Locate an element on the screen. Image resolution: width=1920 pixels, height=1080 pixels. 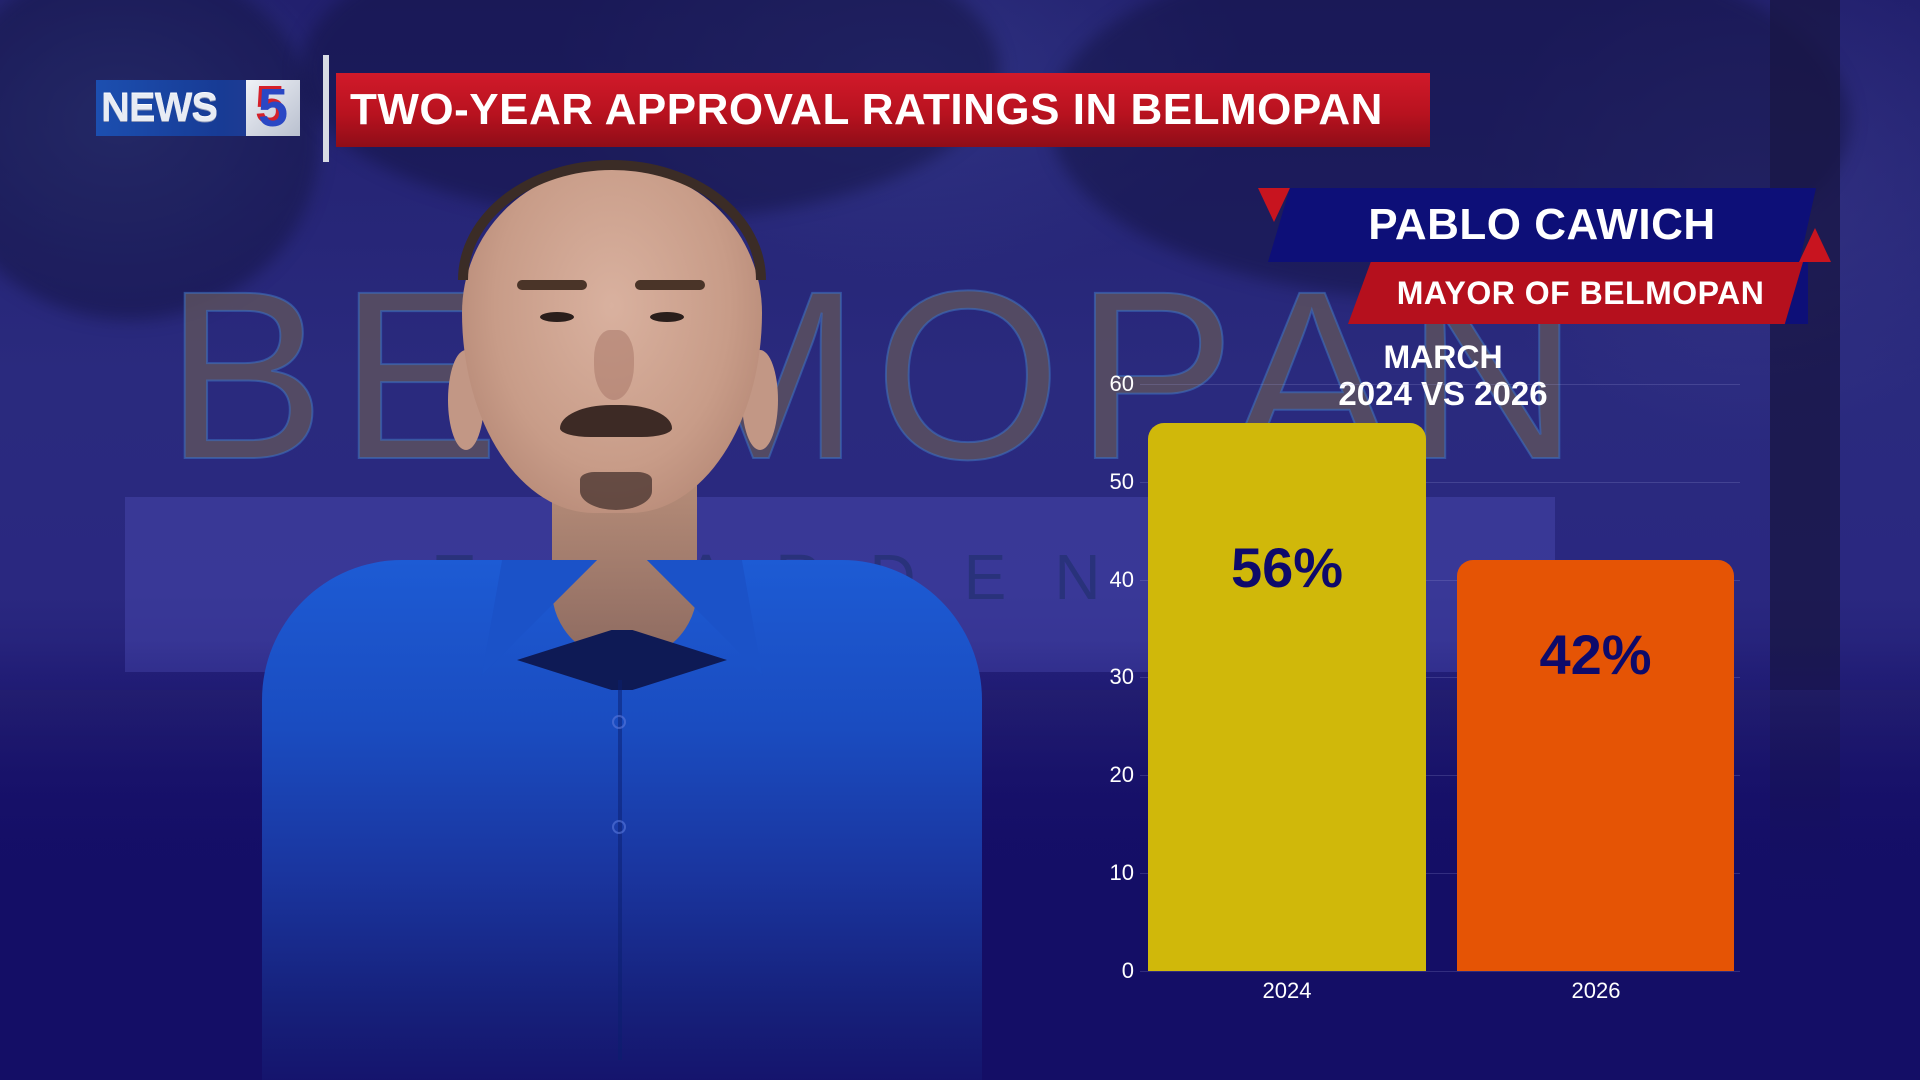
headline-title: TWO-YEAR APPROVAL RATINGS IN BELMOPAN is located at coordinates (866, 109).